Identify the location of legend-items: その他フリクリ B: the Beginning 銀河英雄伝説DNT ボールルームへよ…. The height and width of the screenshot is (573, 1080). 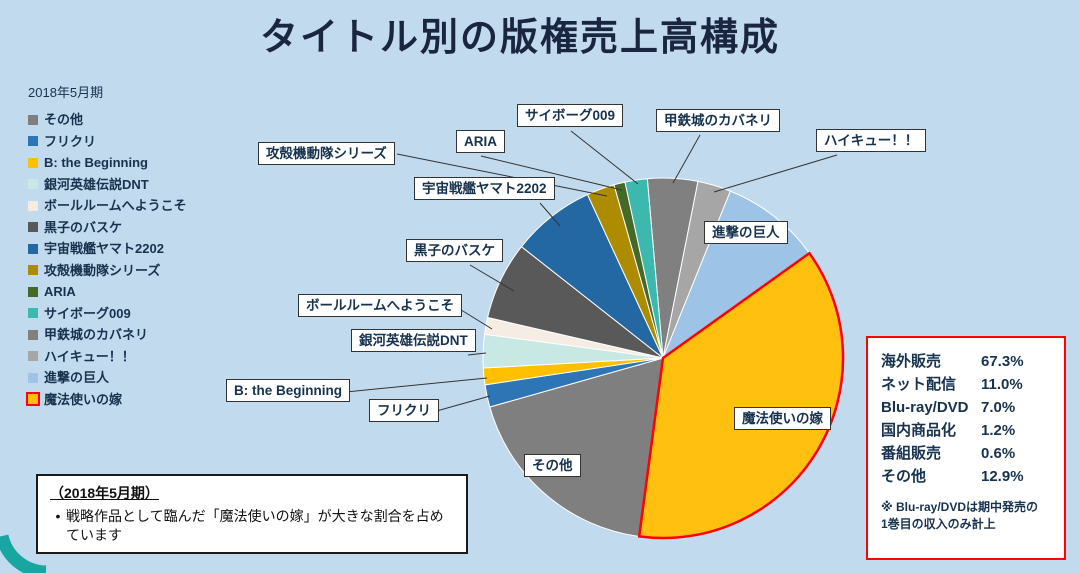
(106, 260).